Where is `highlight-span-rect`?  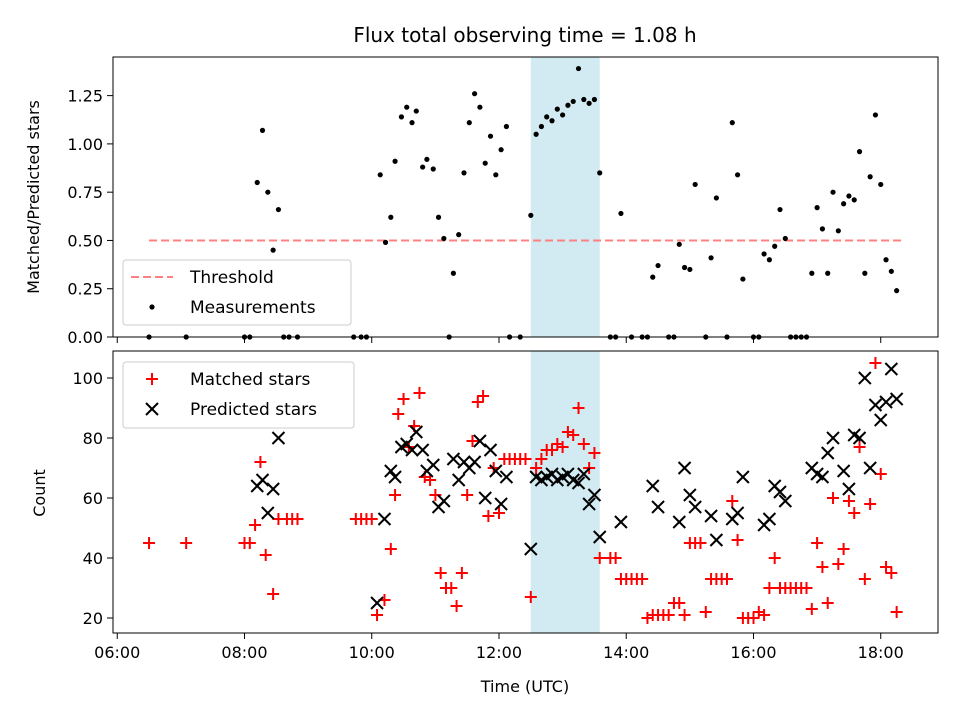
highlight-span-rect is located at coordinates (565, 197).